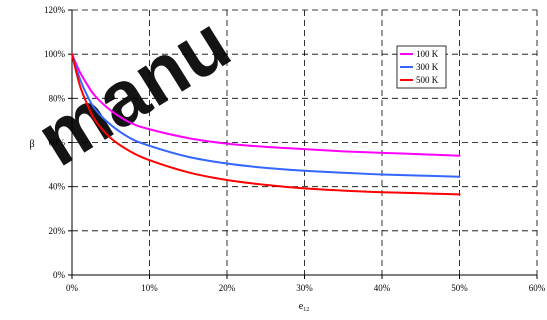 The width and height of the screenshot is (547, 320). What do you see at coordinates (427, 80) in the screenshot?
I see `legend-label-500-k: 500 K` at bounding box center [427, 80].